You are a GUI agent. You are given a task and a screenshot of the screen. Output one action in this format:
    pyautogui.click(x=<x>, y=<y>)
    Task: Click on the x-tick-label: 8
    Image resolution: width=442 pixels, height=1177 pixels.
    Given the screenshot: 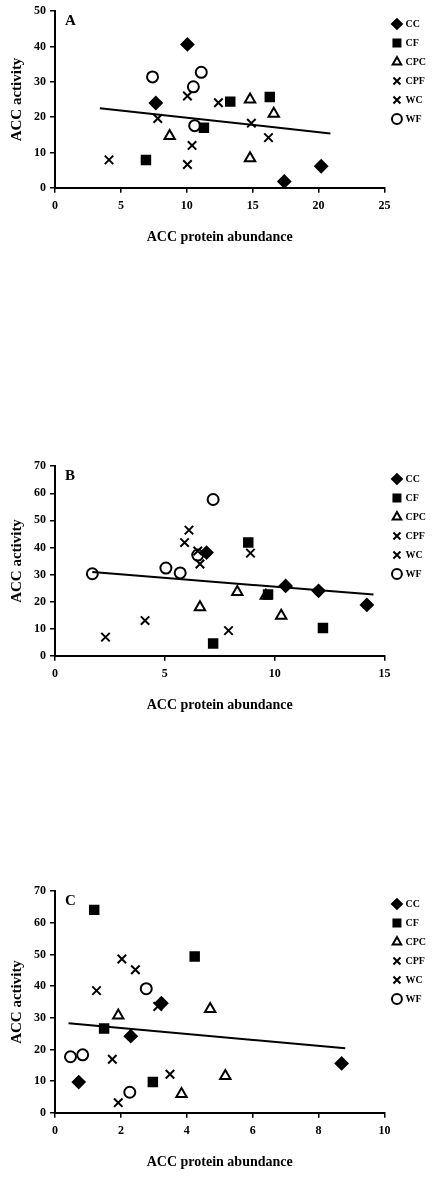 What is the action you would take?
    pyautogui.click(x=318, y=1130)
    